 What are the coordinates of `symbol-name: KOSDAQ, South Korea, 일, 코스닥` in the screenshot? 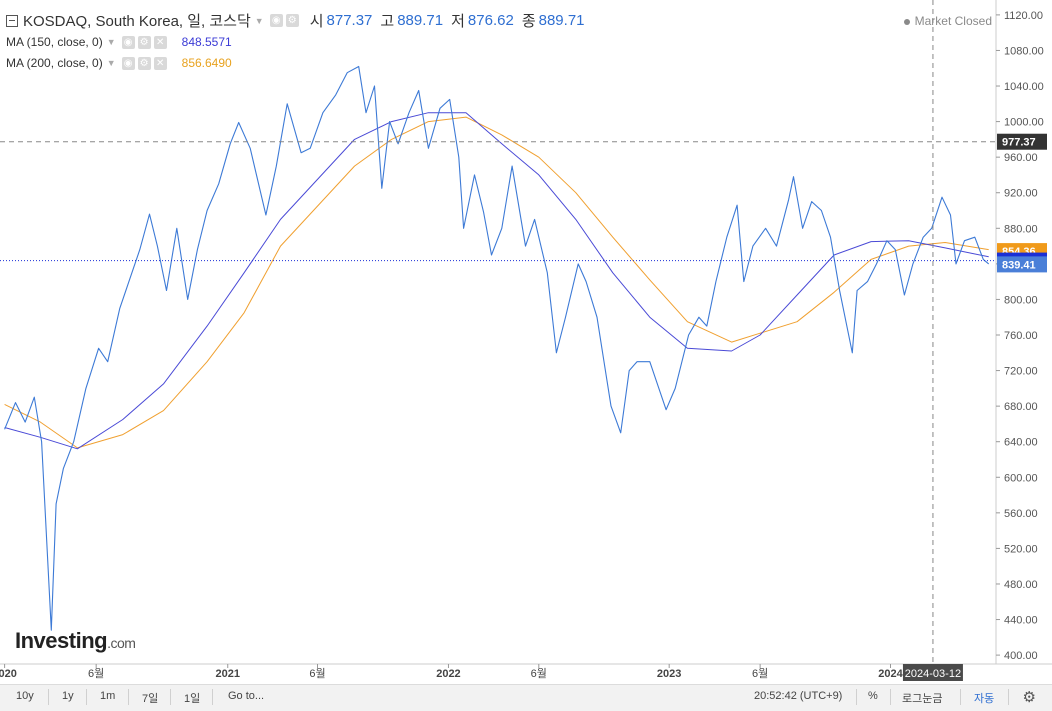 It's located at (137, 21).